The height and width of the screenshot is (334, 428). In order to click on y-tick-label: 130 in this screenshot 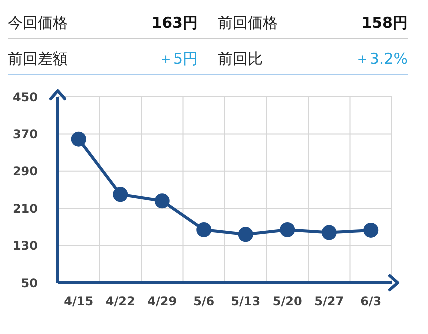, I will do `click(25, 246)`.